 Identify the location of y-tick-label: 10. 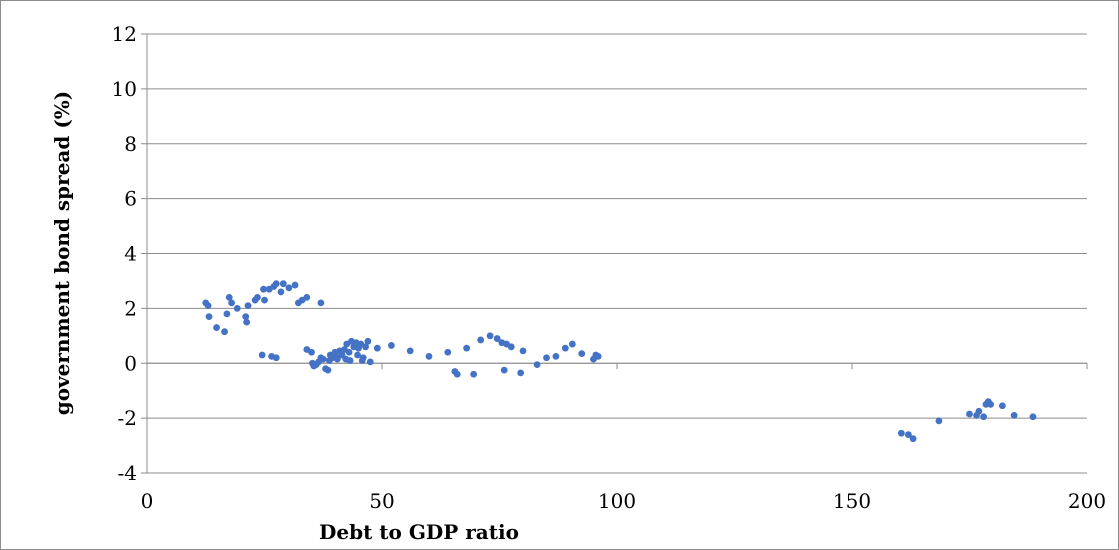
(124, 89).